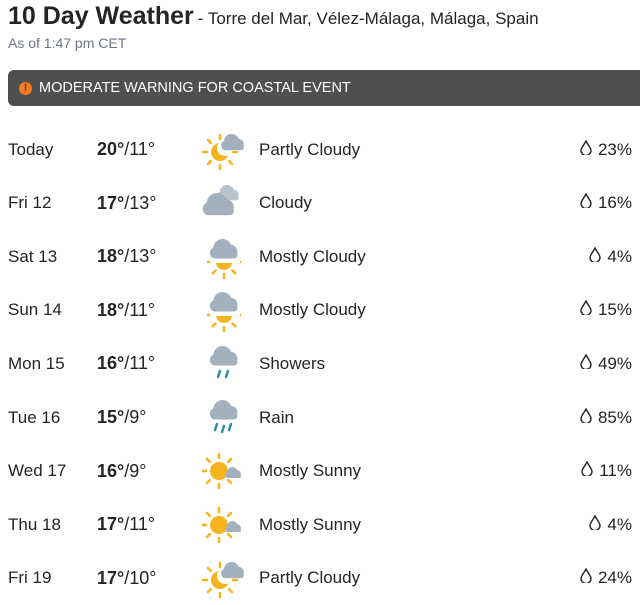 The width and height of the screenshot is (640, 605). I want to click on day-row: Fri 19 17°/10° Partly Cloudy 24%, so click(320, 578).